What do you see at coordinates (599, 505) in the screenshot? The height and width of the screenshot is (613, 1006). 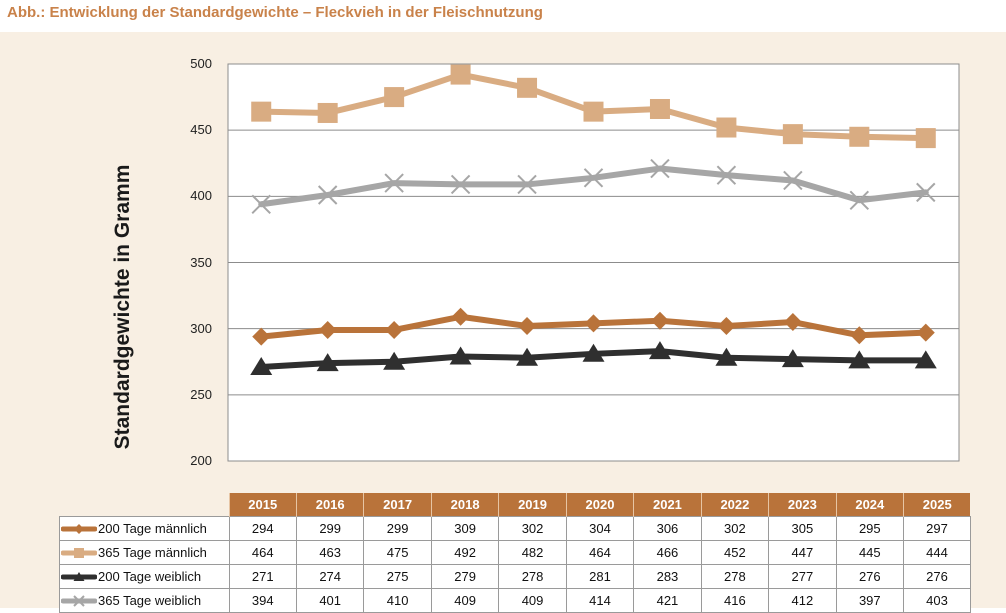 I see `x-tick-label: 2020` at bounding box center [599, 505].